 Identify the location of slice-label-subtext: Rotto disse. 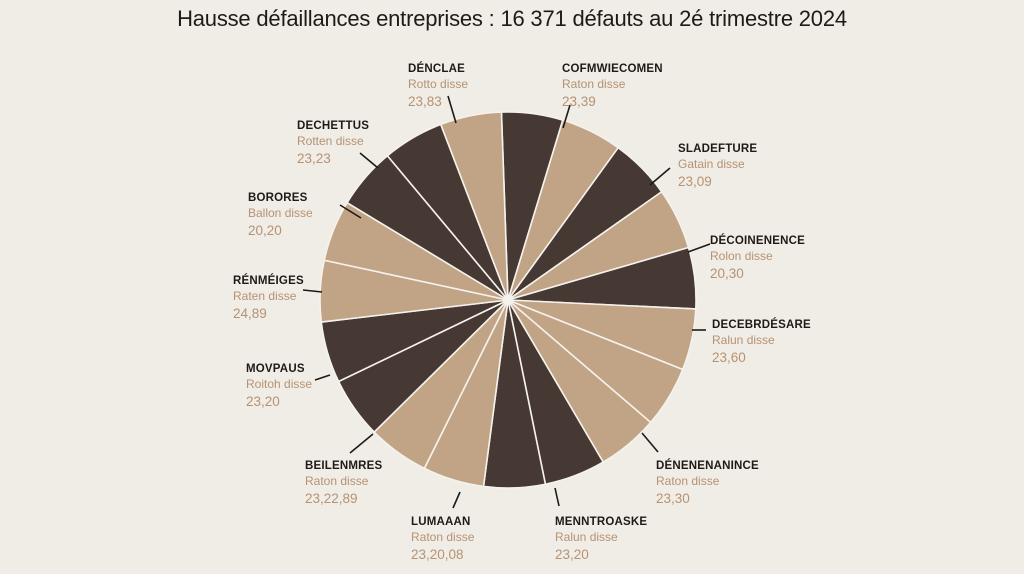
(438, 84).